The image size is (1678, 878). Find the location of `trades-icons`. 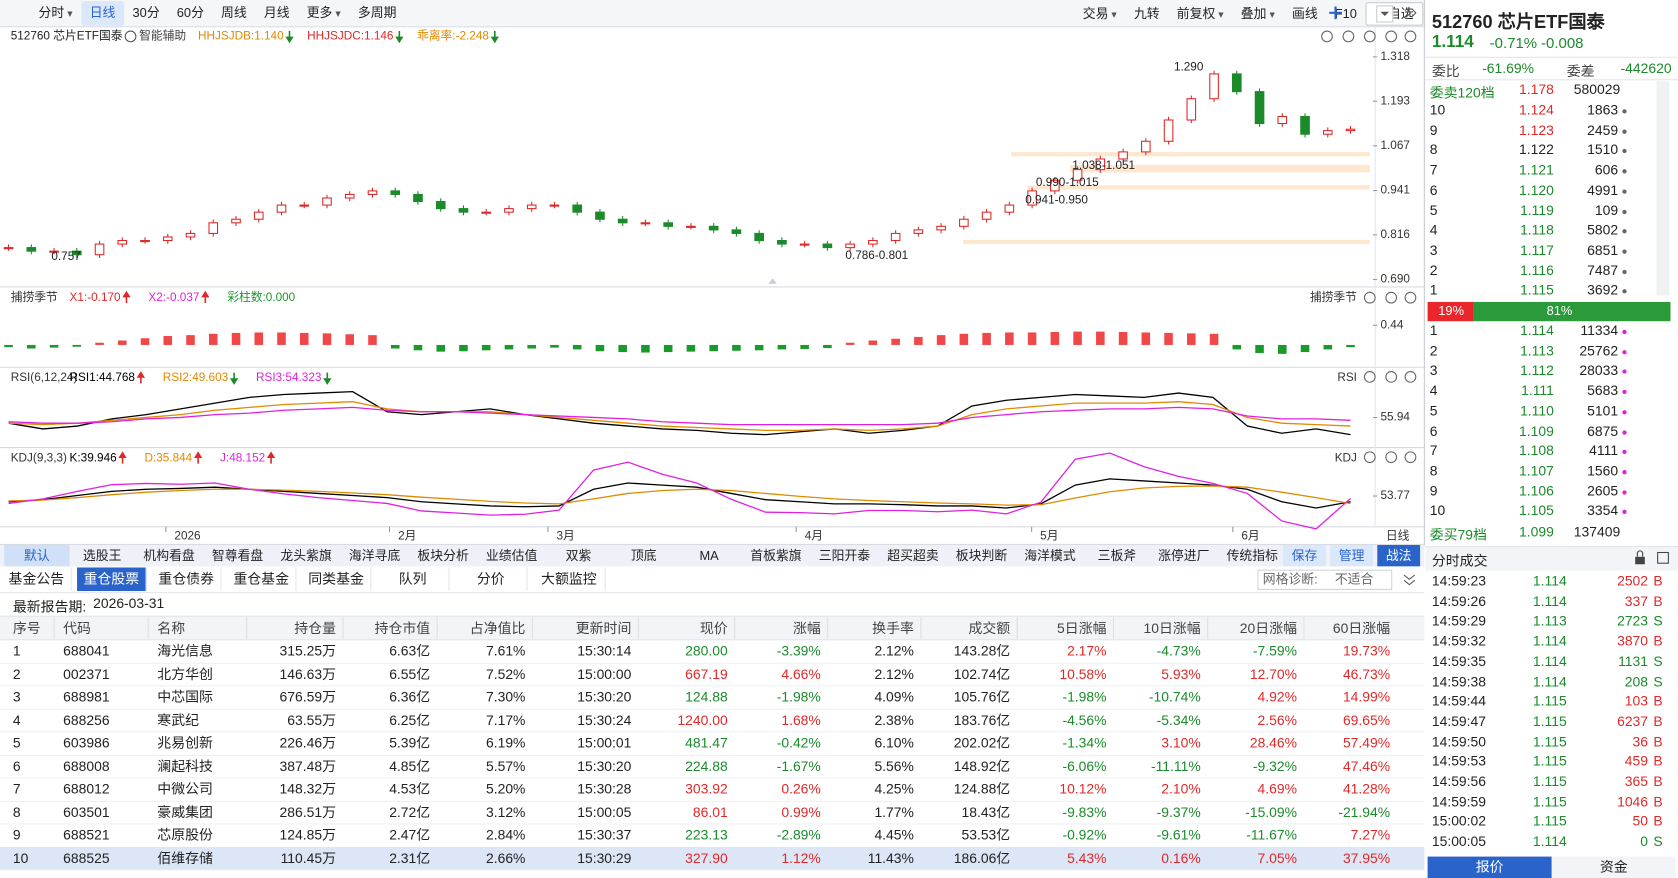

trades-icons is located at coordinates (1652, 557).